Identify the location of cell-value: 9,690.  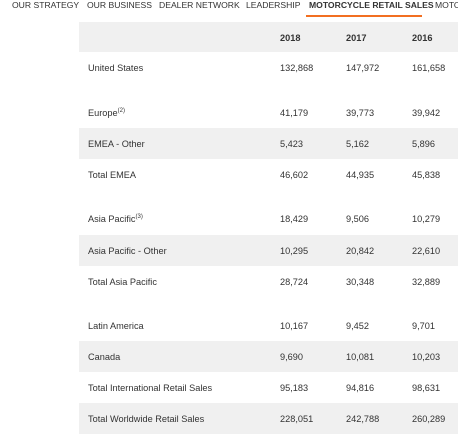
(291, 356).